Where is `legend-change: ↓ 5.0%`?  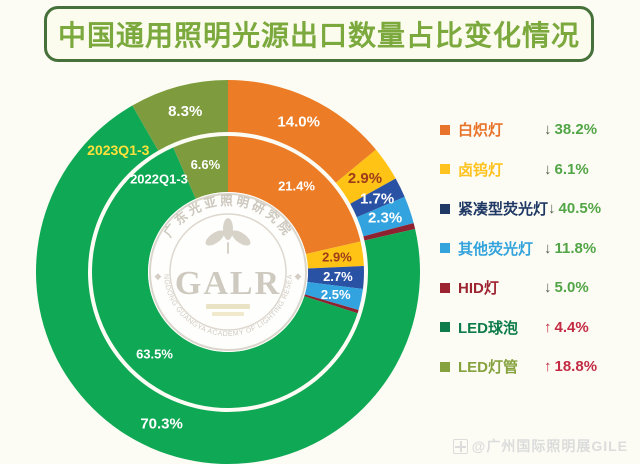
legend-change: ↓ 5.0% is located at coordinates (590, 287).